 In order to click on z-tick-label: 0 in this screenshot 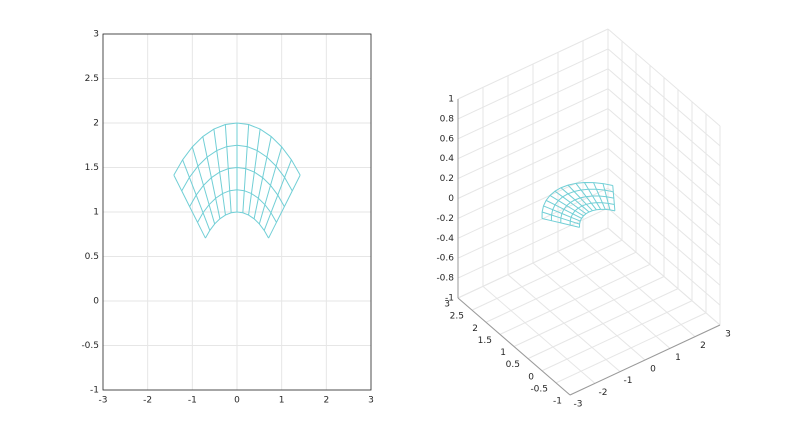, I will do `click(451, 199)`.